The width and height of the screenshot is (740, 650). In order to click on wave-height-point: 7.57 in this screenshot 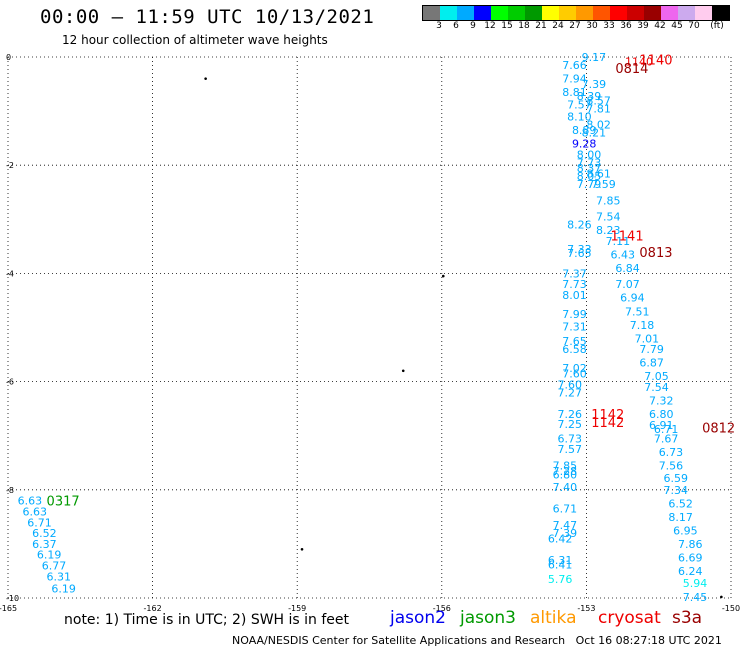, I will do `click(579, 105)`.